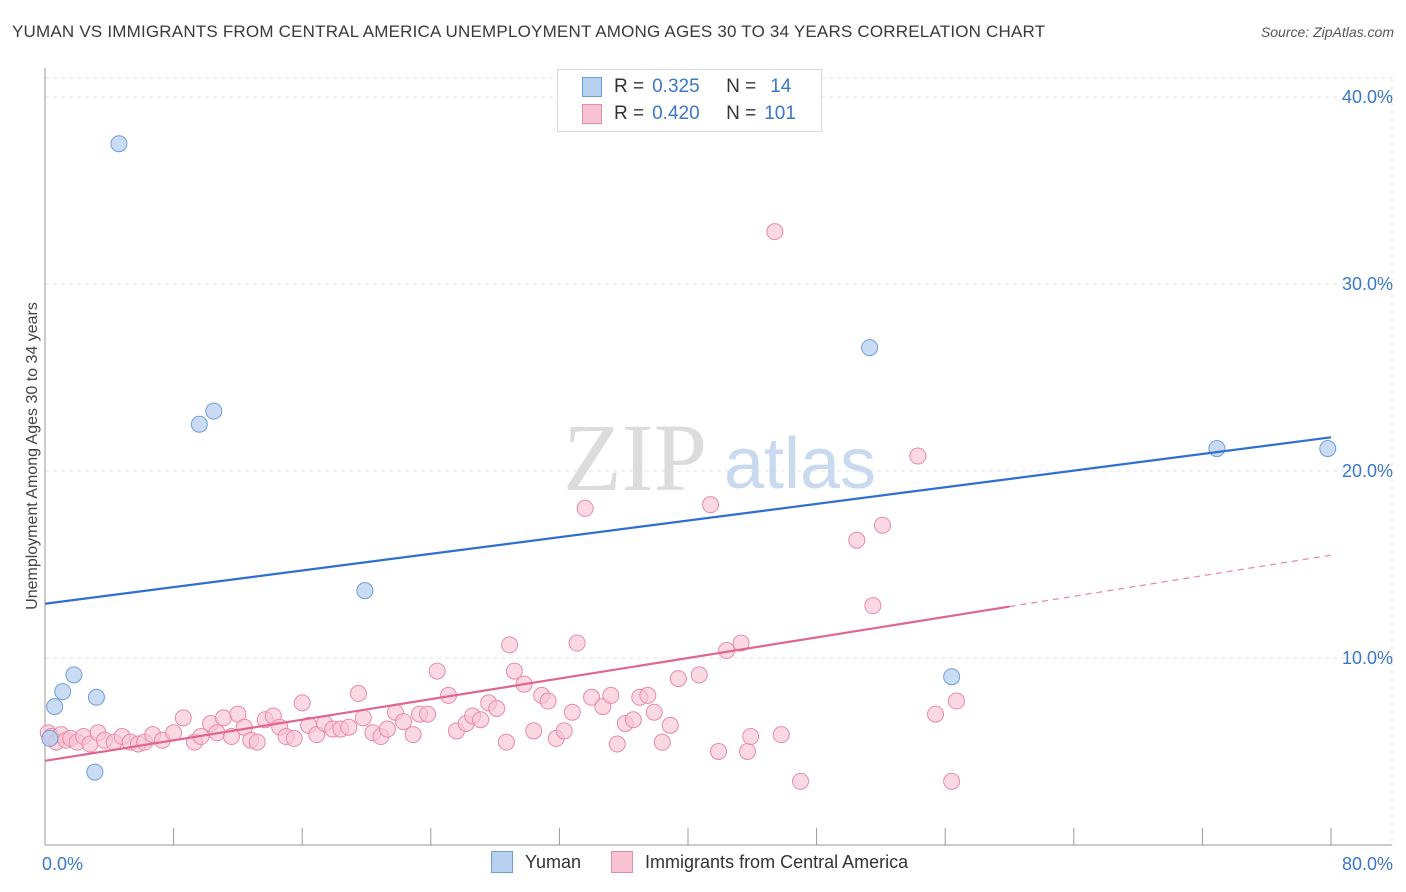 The height and width of the screenshot is (892, 1406). I want to click on source-label: Source: ZipAtlas.com, so click(1327, 32).